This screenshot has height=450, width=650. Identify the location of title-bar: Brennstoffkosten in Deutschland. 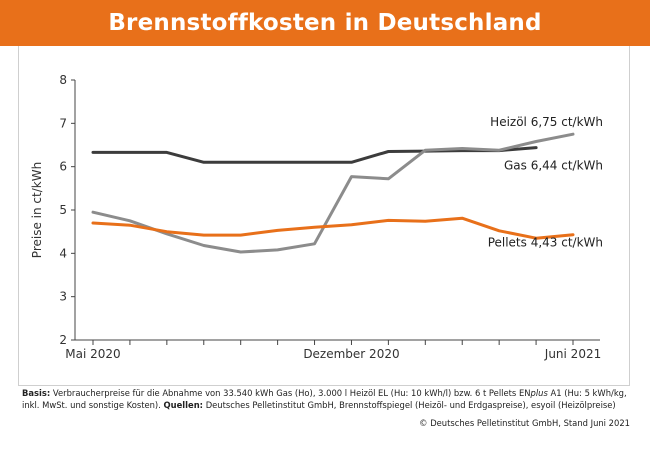
(325, 23).